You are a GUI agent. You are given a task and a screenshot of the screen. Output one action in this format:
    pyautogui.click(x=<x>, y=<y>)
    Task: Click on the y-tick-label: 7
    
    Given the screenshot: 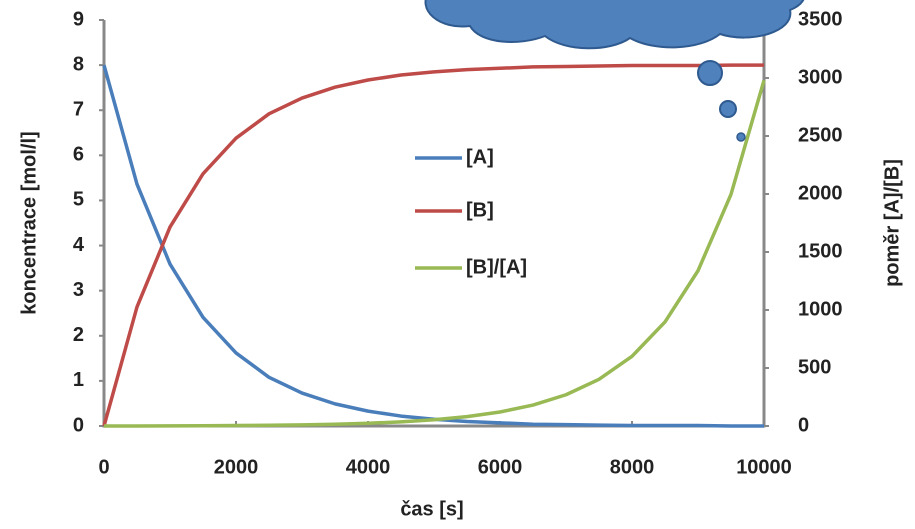 What is the action you would take?
    pyautogui.click(x=78, y=110)
    